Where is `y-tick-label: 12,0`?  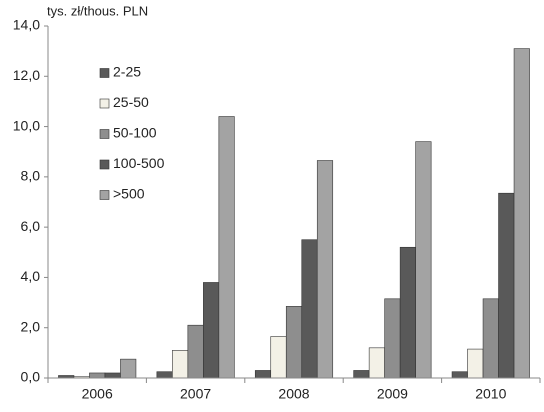 y-tick-label: 12,0 is located at coordinates (26, 75).